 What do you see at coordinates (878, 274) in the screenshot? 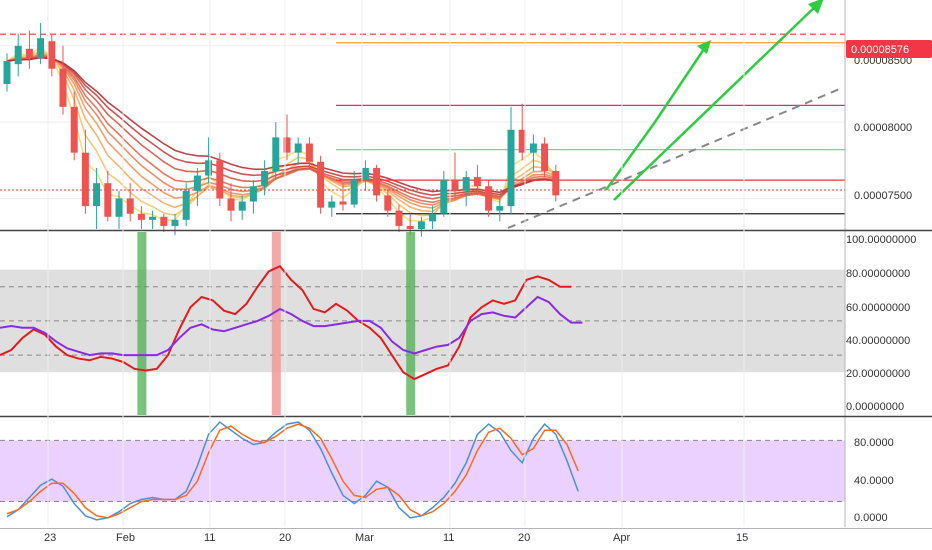
I see `rsi-tick-80: 80.00000000` at bounding box center [878, 274].